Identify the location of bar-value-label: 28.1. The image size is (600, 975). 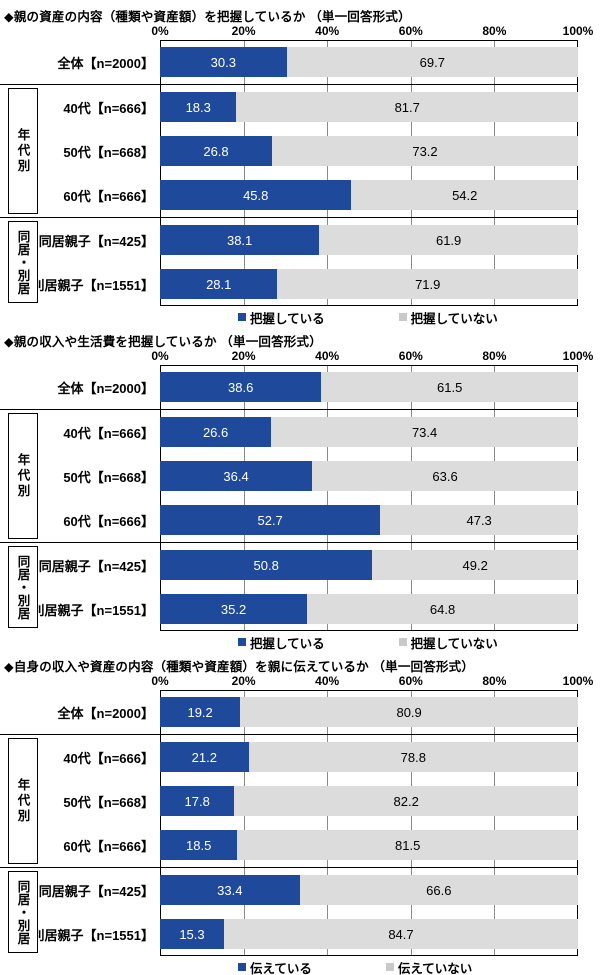
(219, 284).